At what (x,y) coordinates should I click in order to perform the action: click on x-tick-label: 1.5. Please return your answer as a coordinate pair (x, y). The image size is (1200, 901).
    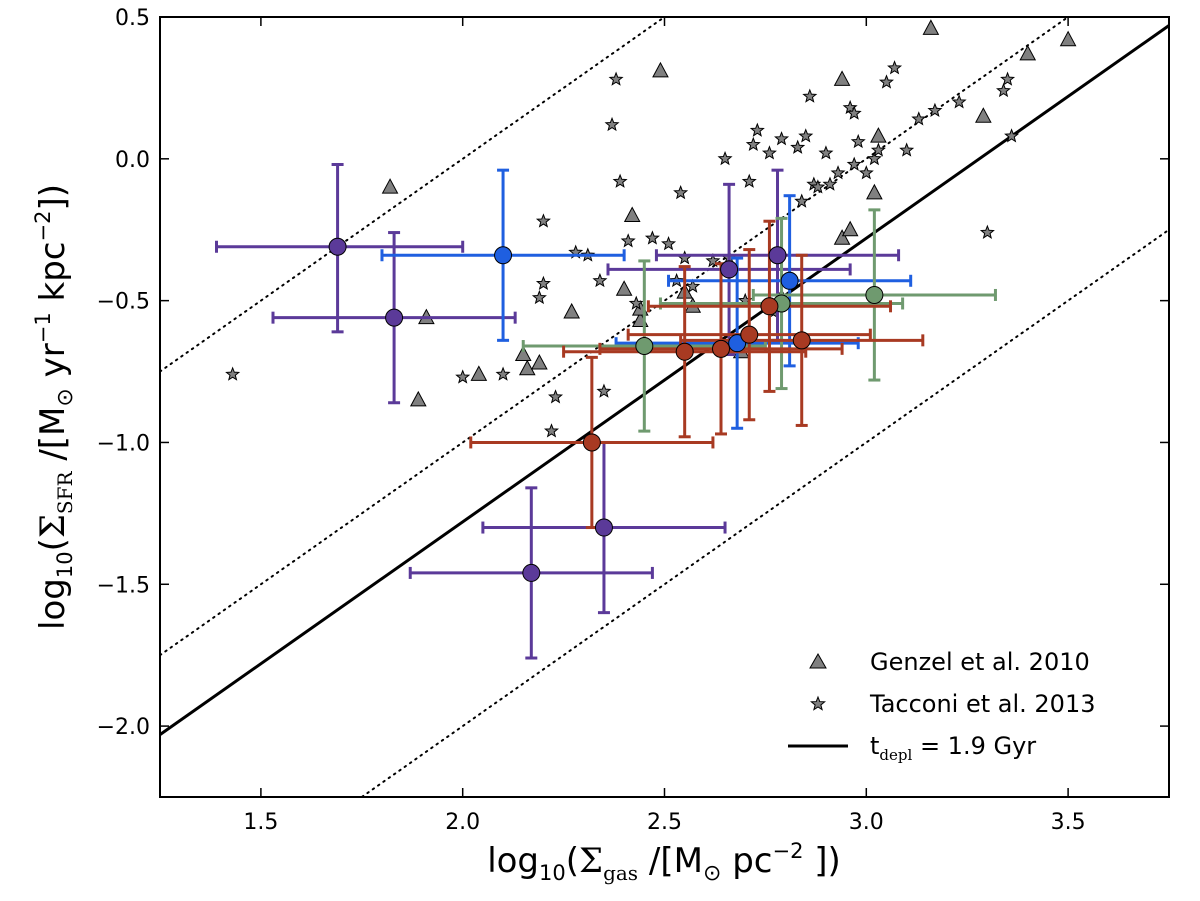
    Looking at the image, I should click on (260, 822).